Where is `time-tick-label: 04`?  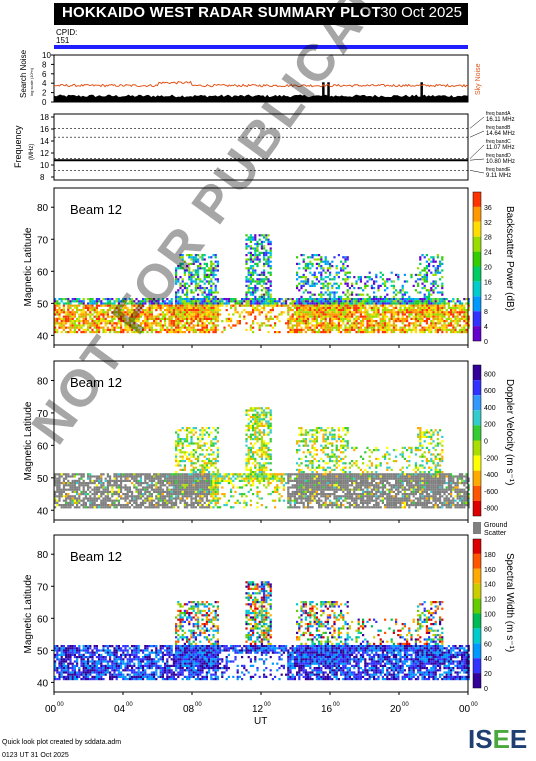 time-tick-label: 04 is located at coordinates (120, 709).